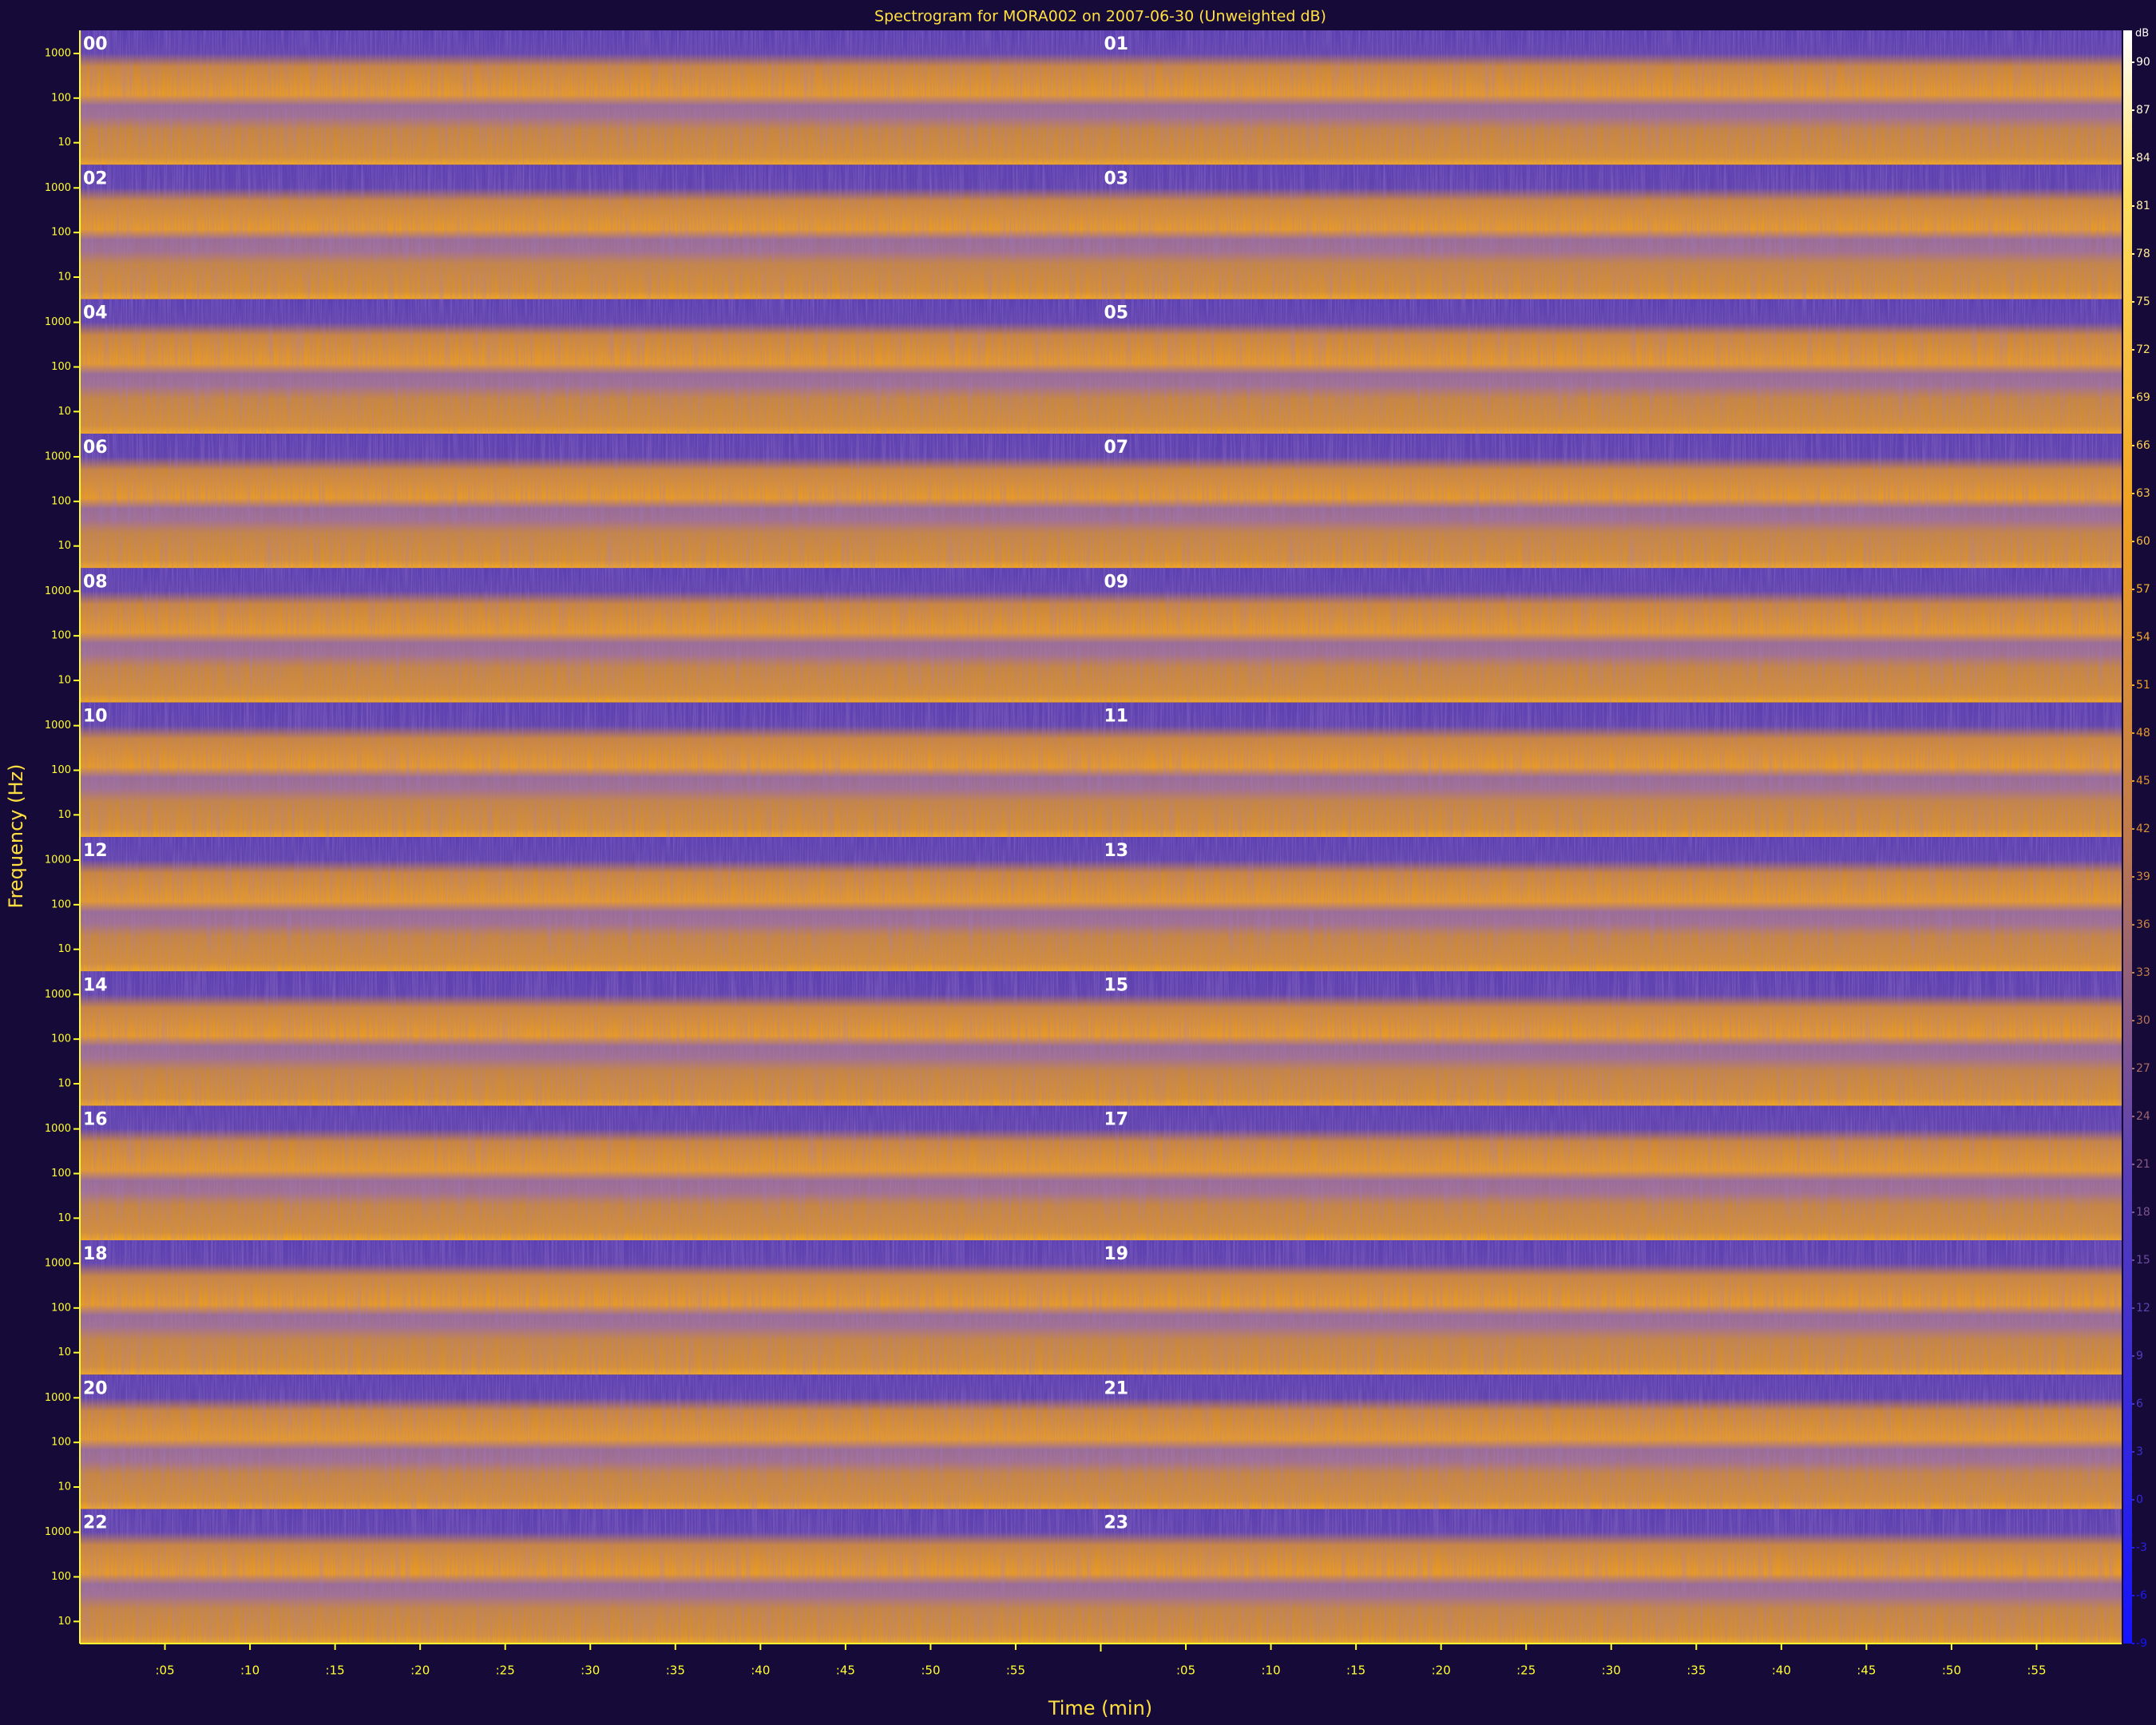 This screenshot has height=1725, width=2156. What do you see at coordinates (2143, 398) in the screenshot?
I see `colorbar-tick-label: 69` at bounding box center [2143, 398].